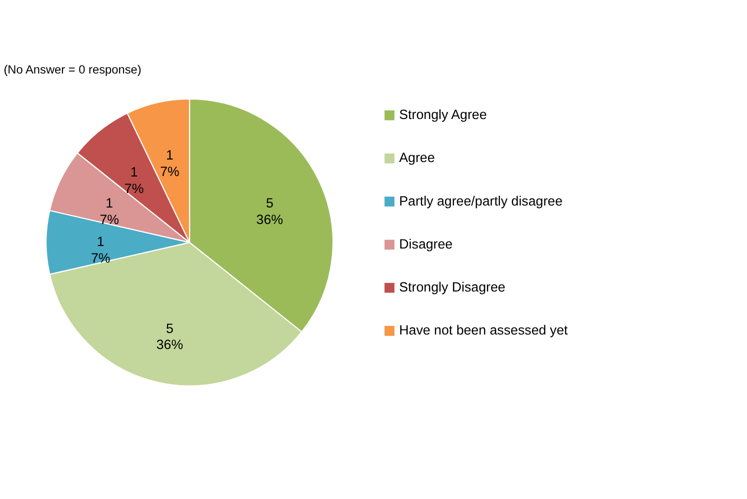  What do you see at coordinates (426, 244) in the screenshot?
I see `legend-label: Disagree` at bounding box center [426, 244].